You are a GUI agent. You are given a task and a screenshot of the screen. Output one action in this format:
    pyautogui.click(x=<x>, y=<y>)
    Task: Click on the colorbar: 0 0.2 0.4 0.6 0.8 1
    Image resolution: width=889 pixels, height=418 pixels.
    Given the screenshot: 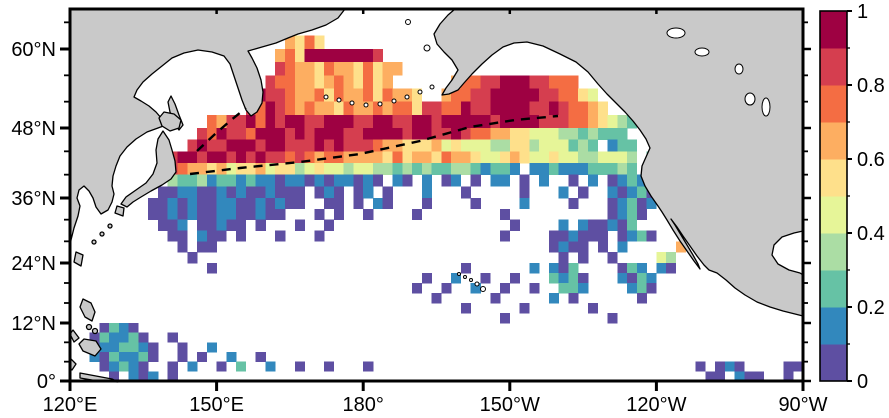 What is the action you would take?
    pyautogui.click(x=852, y=197)
    